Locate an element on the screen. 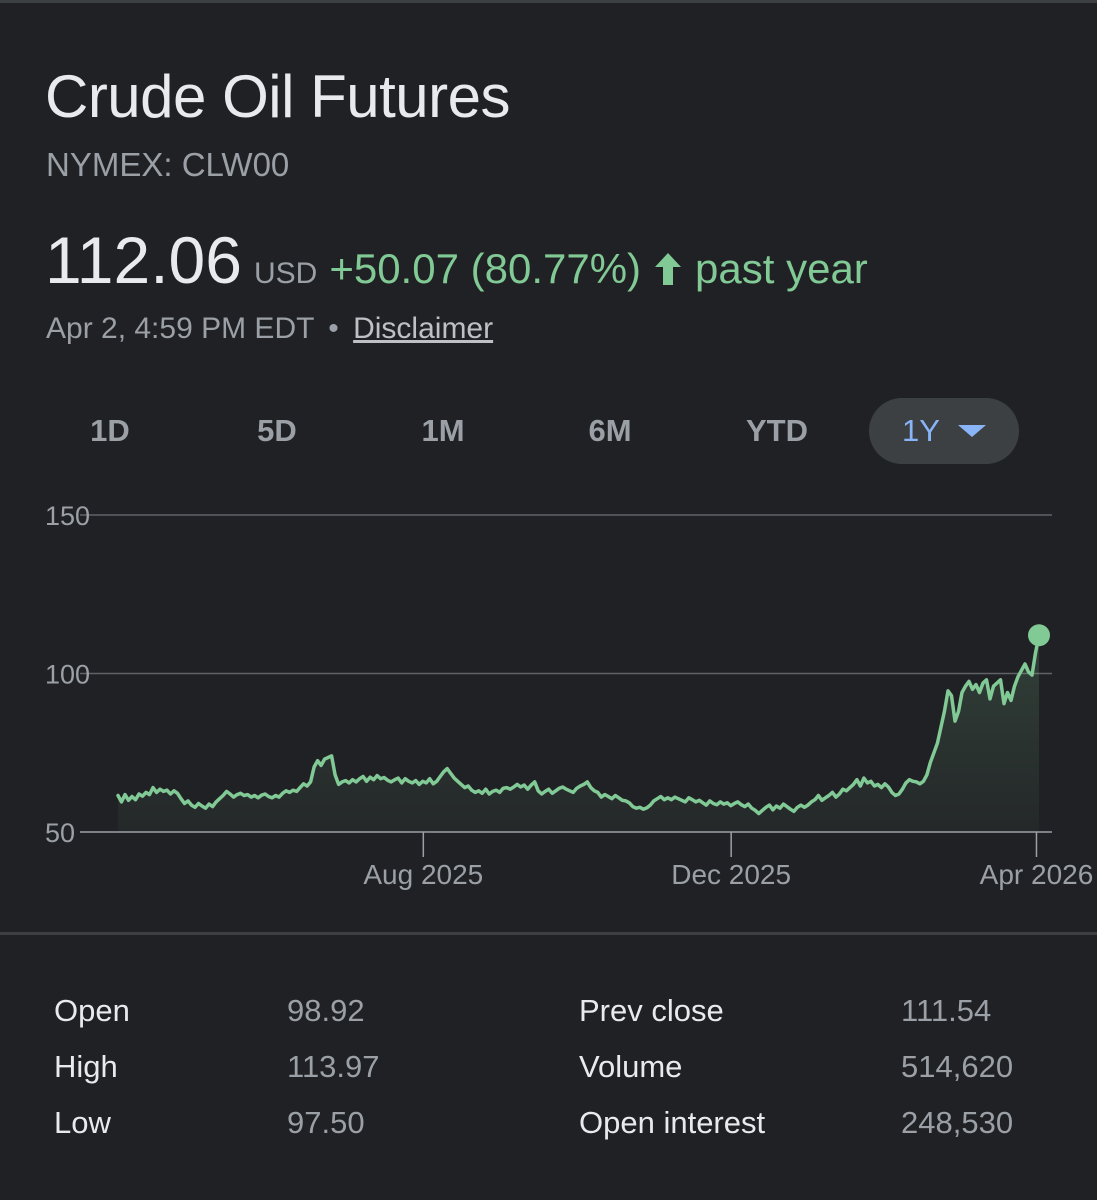 This screenshot has height=1200, width=1097. range-tab-ytd: YTD is located at coordinates (777, 431).